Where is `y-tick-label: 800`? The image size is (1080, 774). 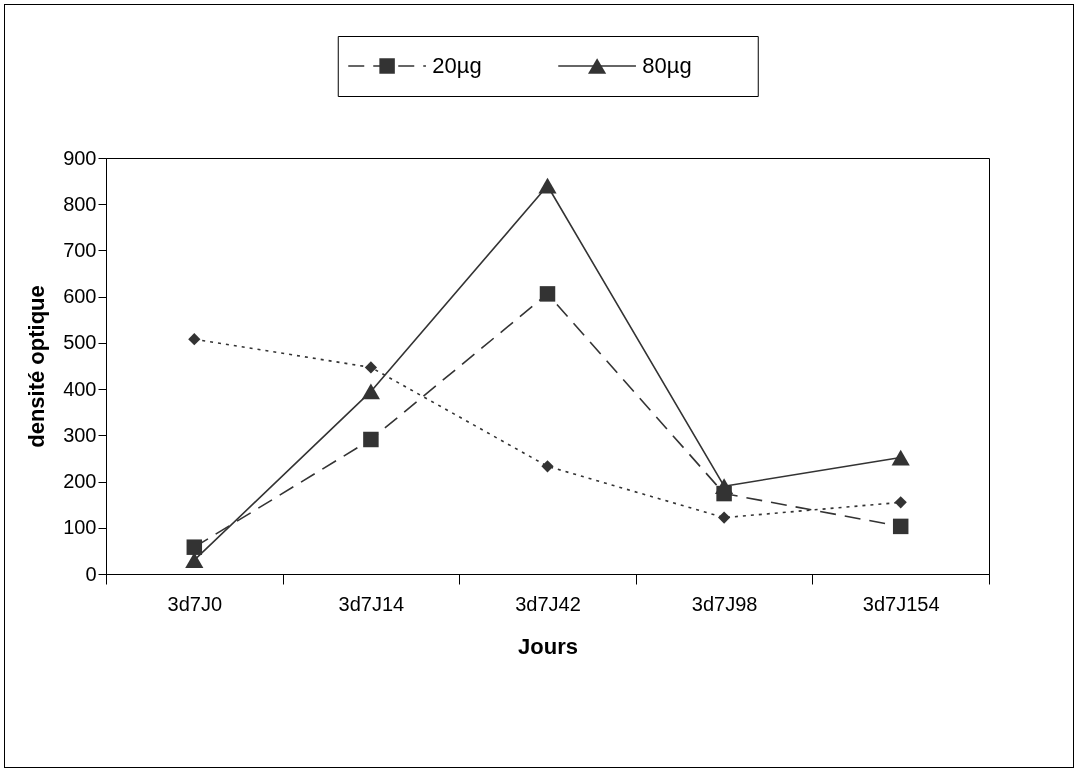 y-tick-label: 800 is located at coordinates (80, 203).